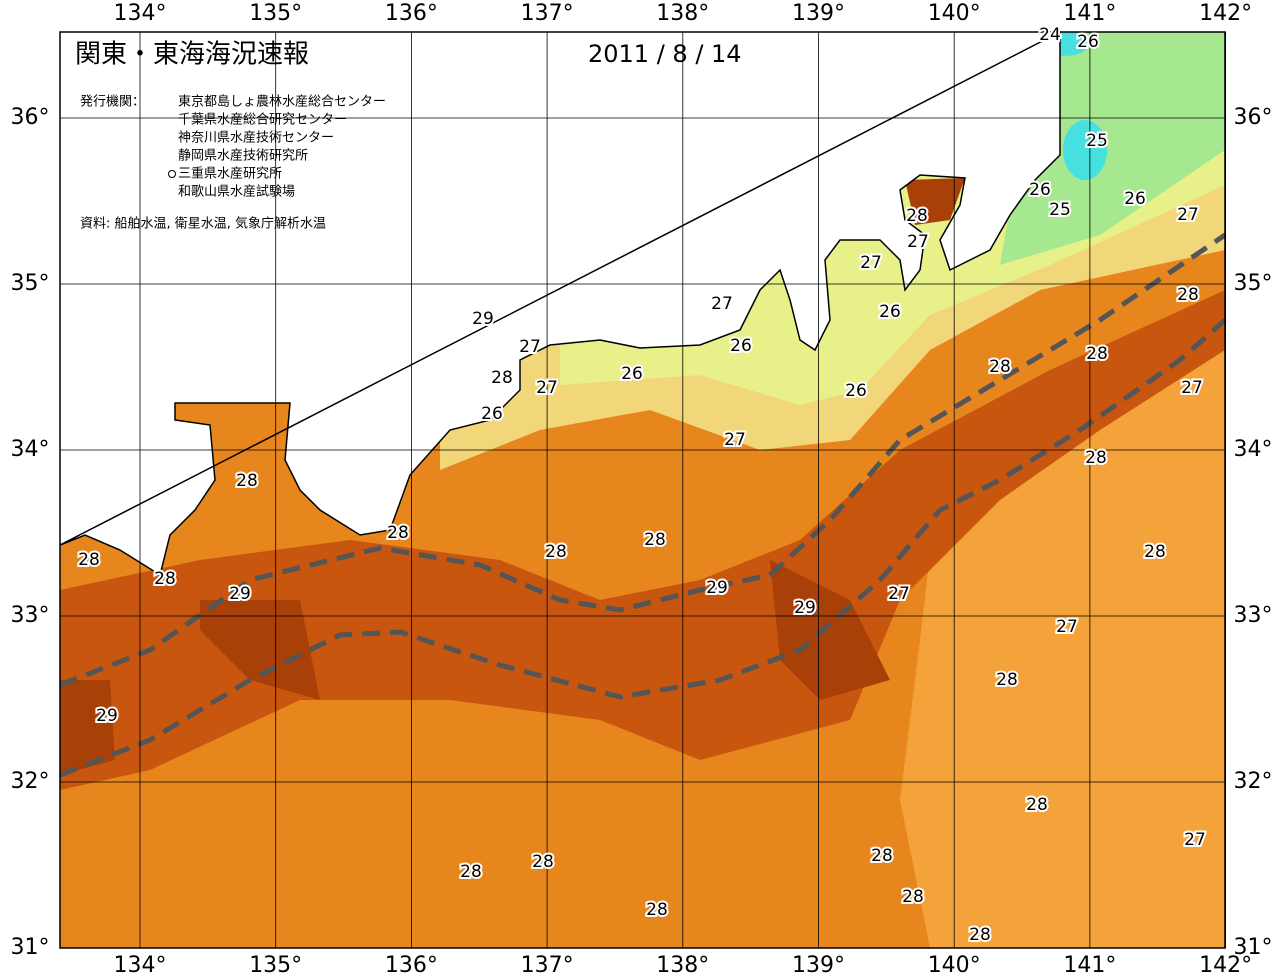  Describe the element at coordinates (172, 174) in the screenshot. I see `location-marker` at that location.